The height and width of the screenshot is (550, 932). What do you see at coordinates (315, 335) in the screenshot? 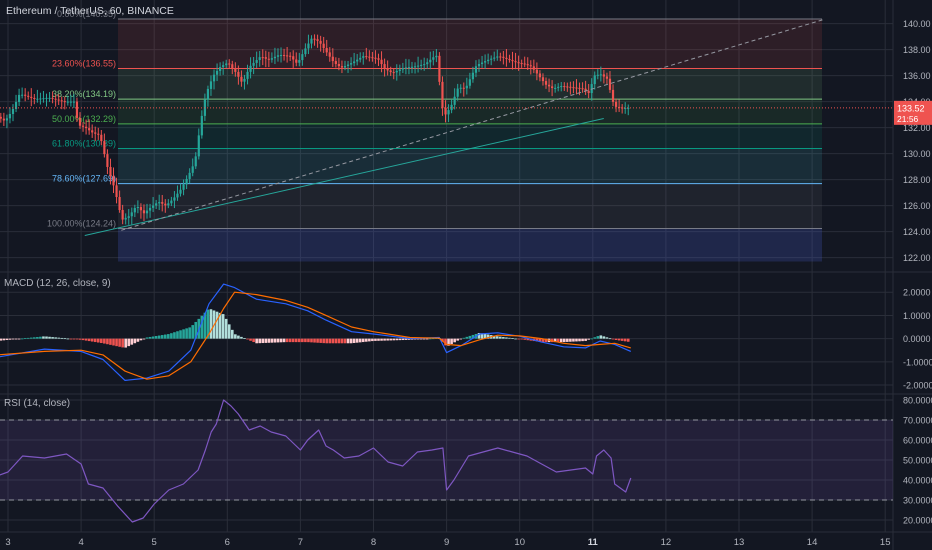
I see `signal-line` at bounding box center [315, 335].